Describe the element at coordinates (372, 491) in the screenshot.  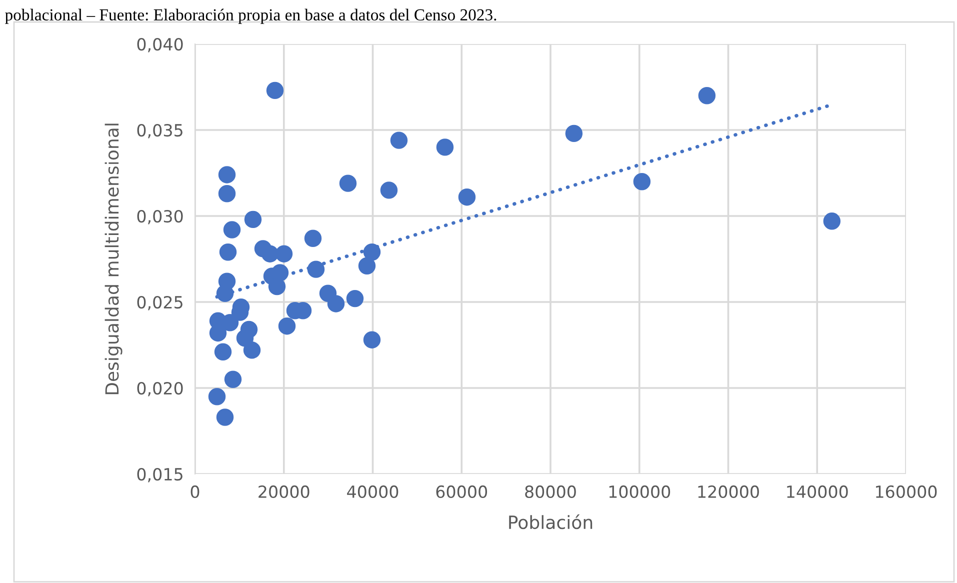
I see `x-tick-label: 40000` at that location.